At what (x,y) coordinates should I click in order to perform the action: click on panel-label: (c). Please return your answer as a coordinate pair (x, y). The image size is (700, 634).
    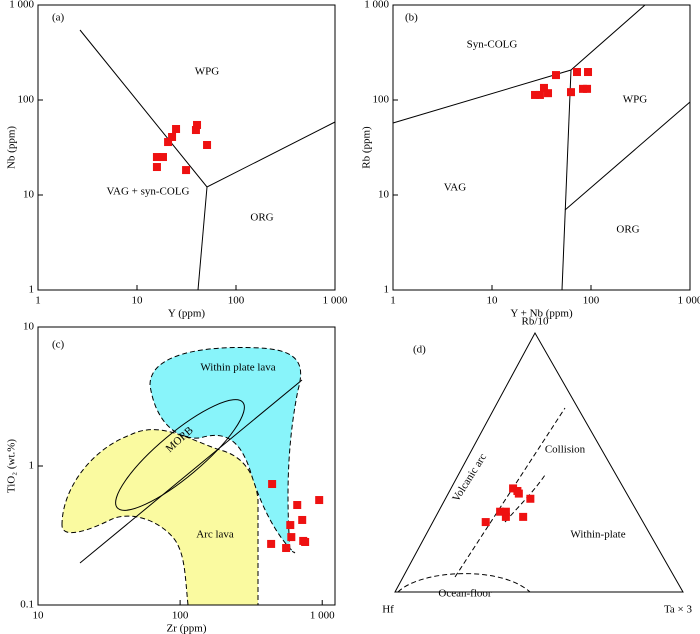
    Looking at the image, I should click on (58, 345).